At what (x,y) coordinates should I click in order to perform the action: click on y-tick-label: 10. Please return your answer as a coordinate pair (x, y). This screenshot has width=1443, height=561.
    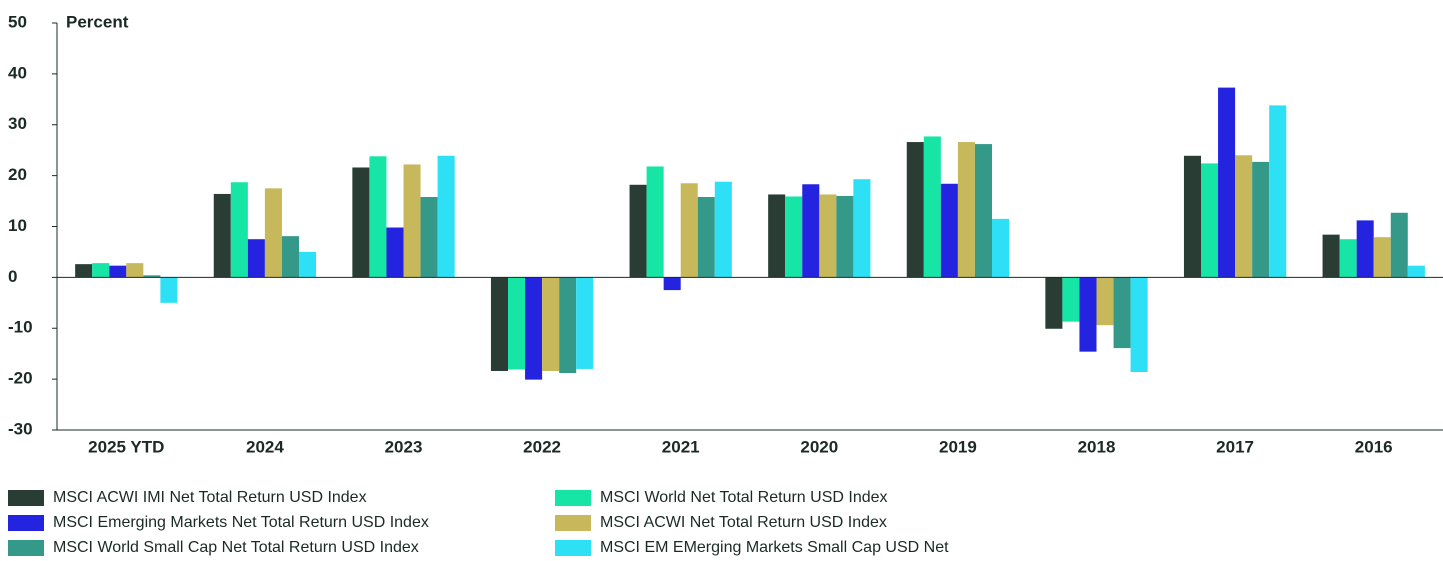
    Looking at the image, I should click on (17, 225).